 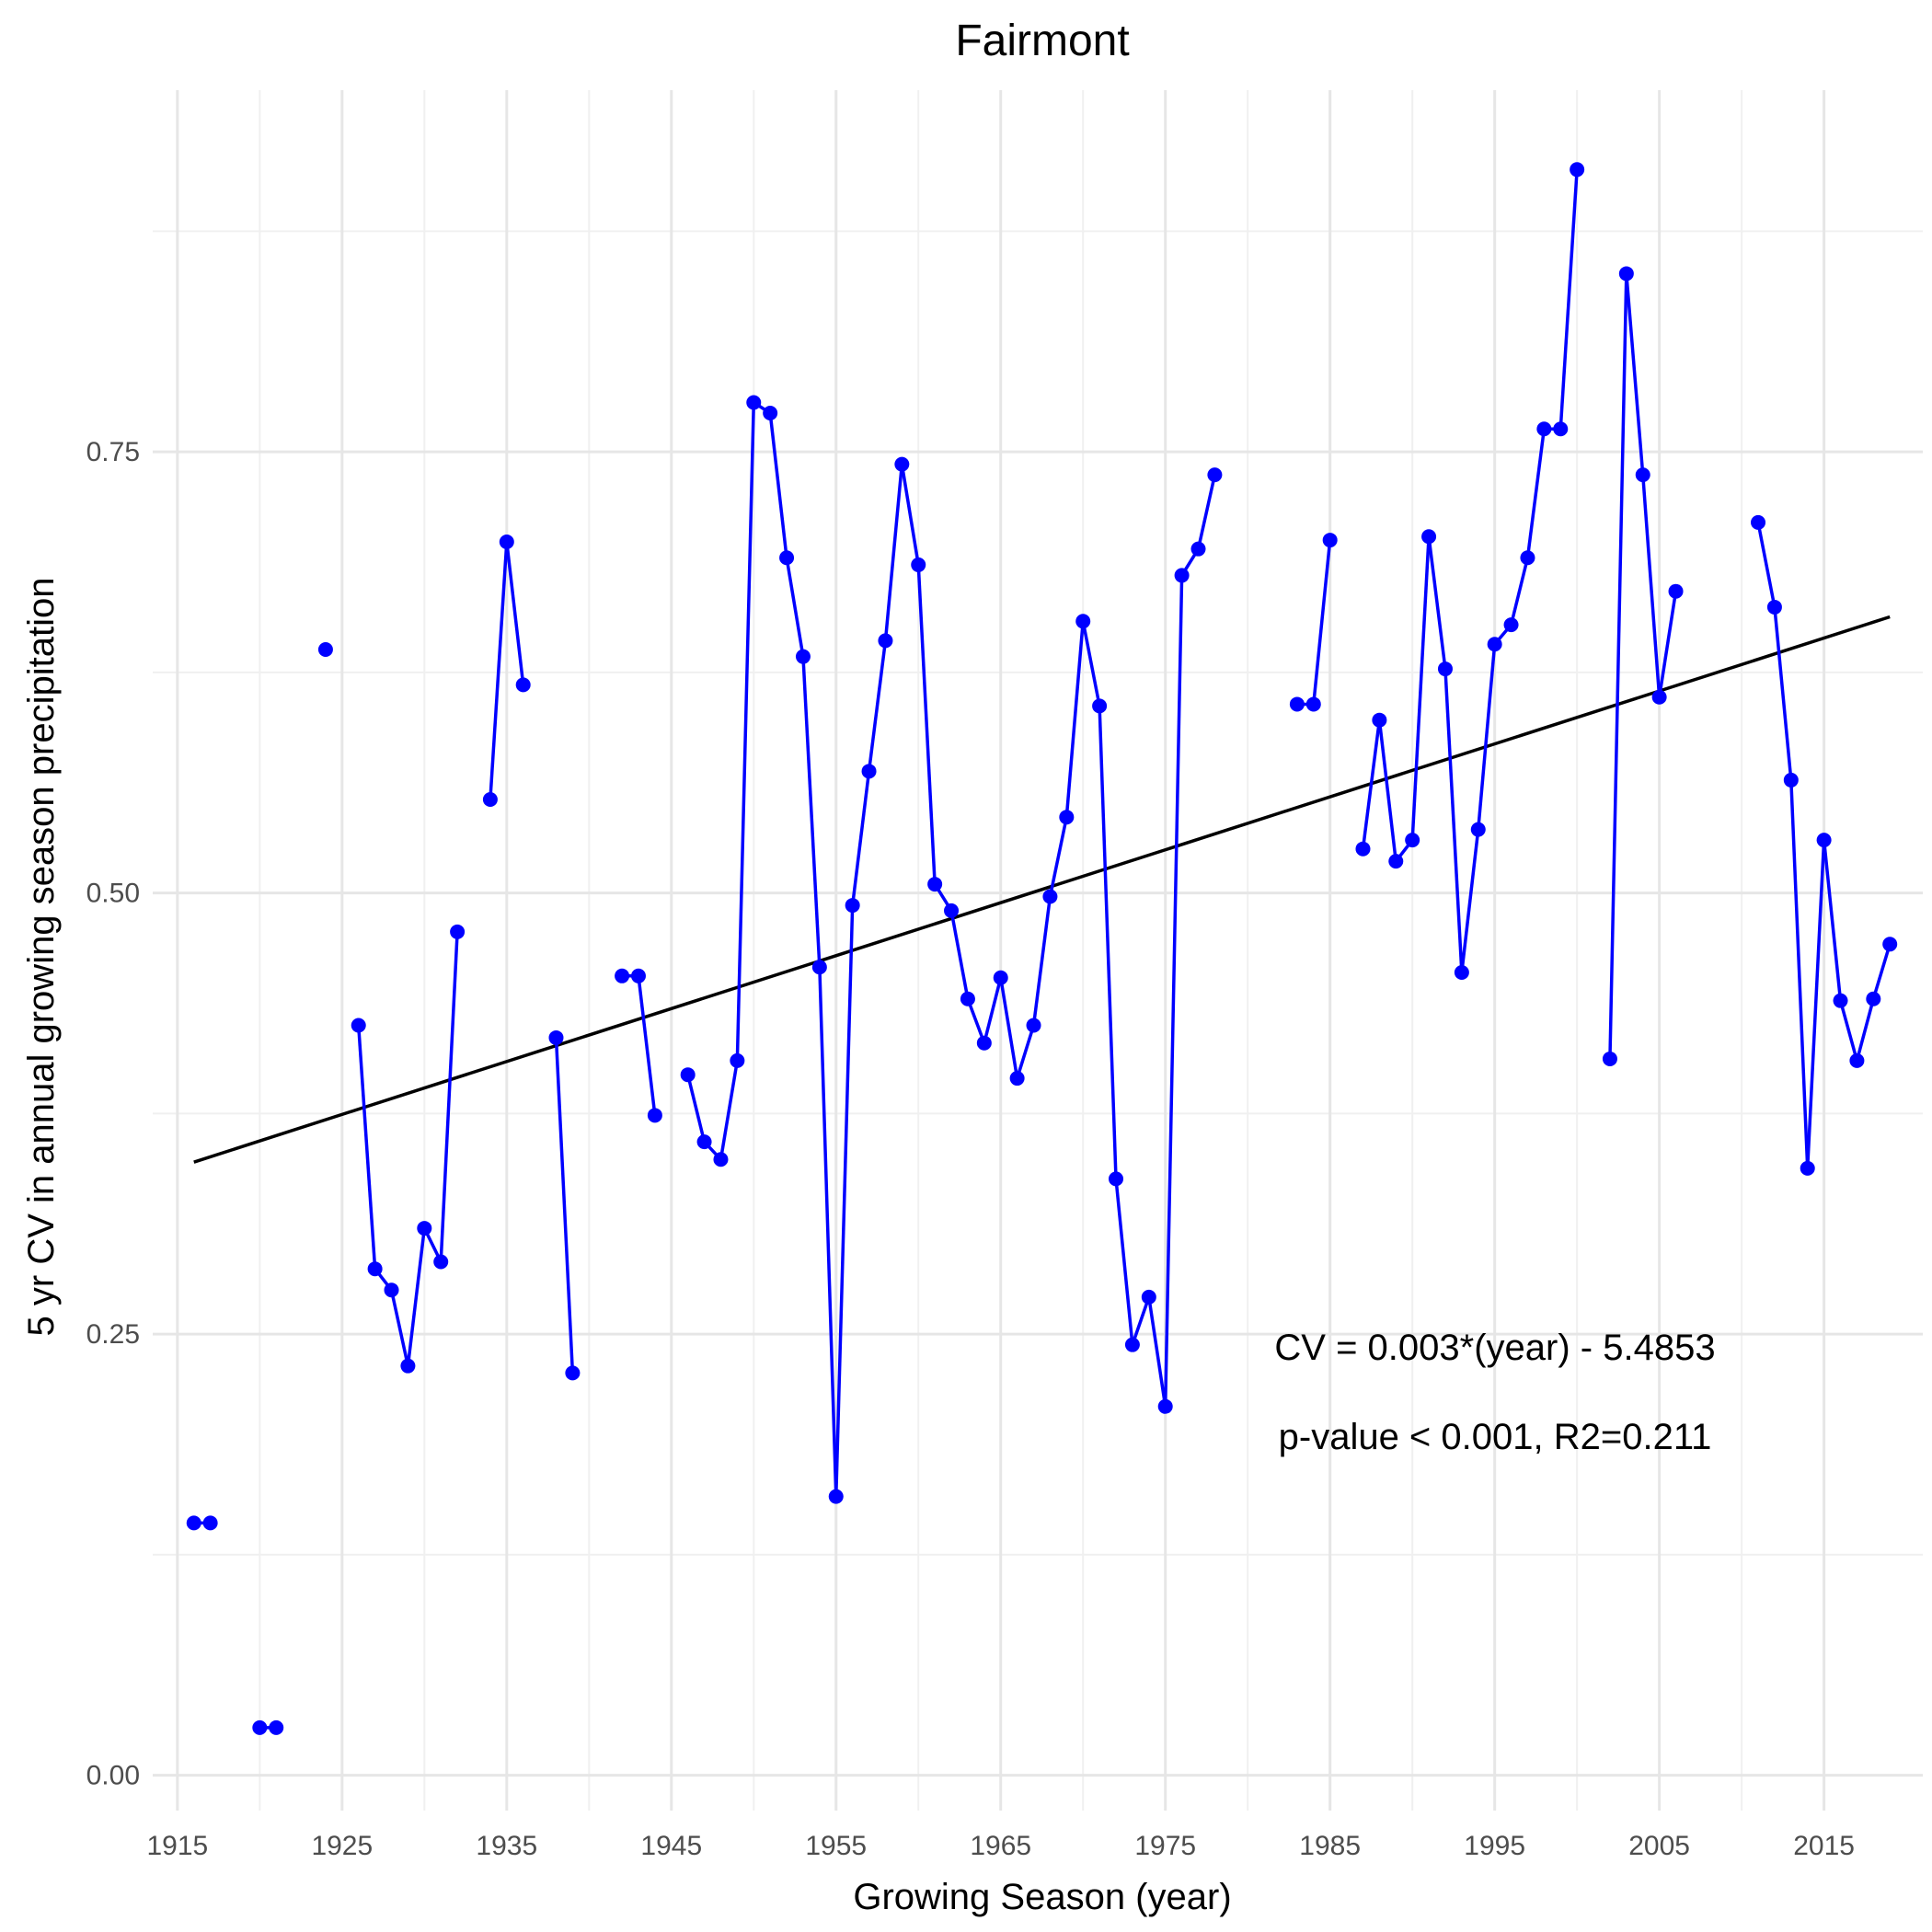 What do you see at coordinates (113, 1776) in the screenshot?
I see `y-tick-label: 0.00` at bounding box center [113, 1776].